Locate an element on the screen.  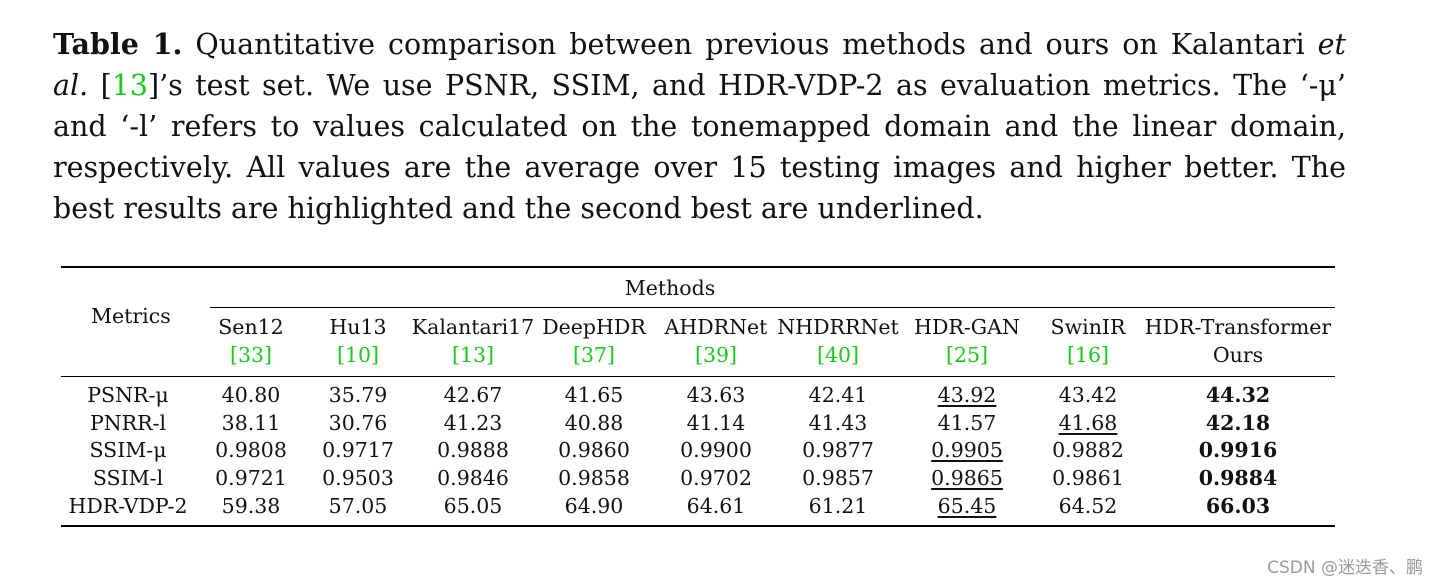
methods-header-rule is located at coordinates (772, 307).